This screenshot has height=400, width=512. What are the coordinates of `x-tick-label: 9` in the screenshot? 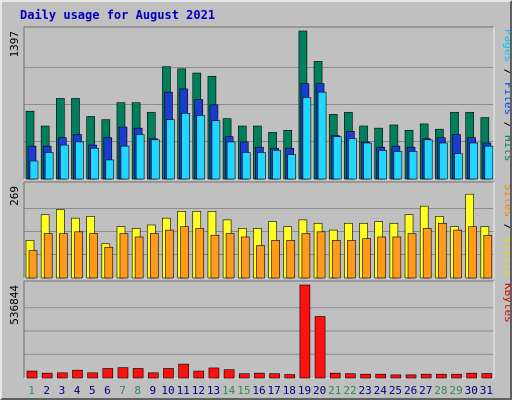 It's located at (153, 390).